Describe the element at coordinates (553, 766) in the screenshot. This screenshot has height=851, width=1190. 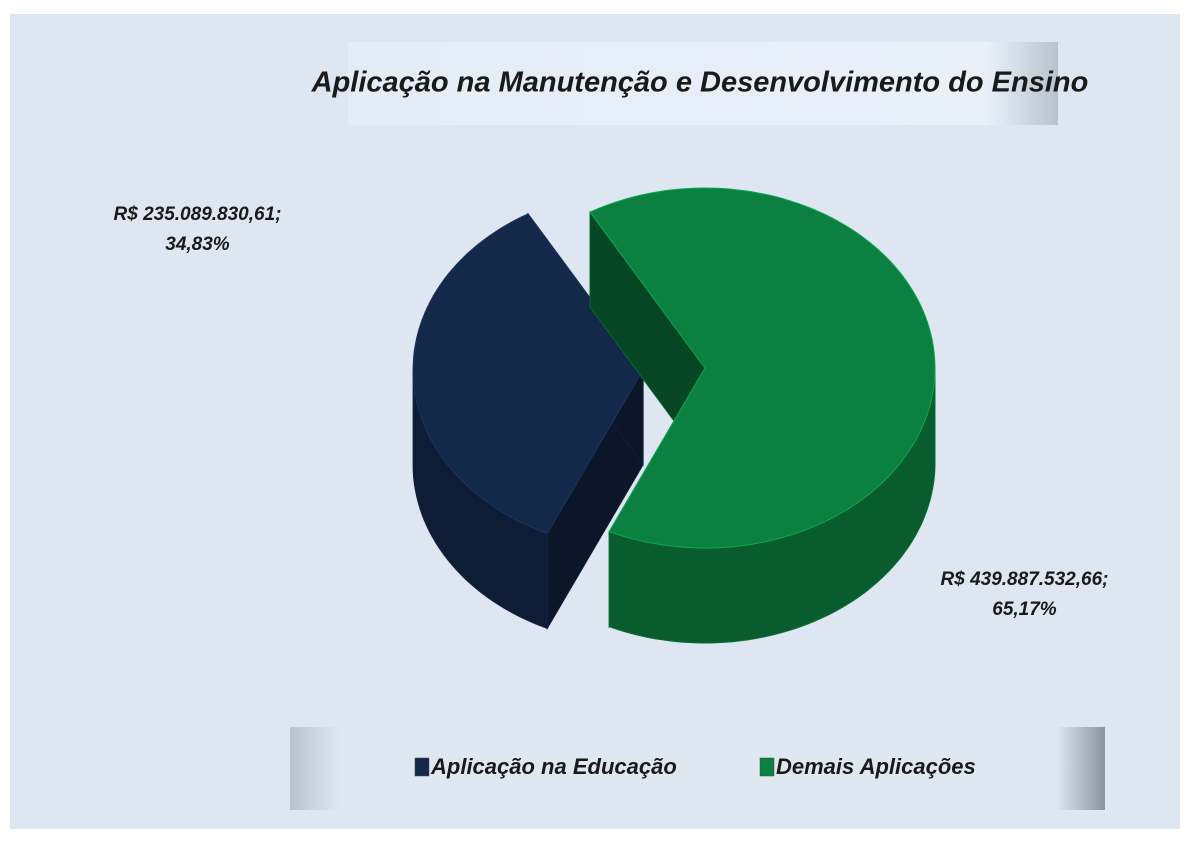
I see `legend-label: Aplicação na Educação` at that location.